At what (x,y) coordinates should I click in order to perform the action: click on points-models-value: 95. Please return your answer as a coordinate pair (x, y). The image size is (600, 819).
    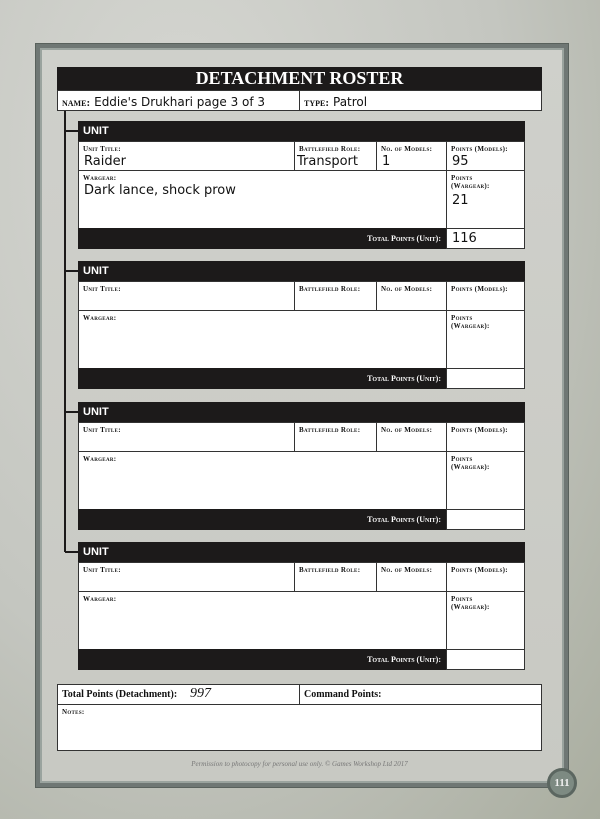
    Looking at the image, I should click on (460, 161).